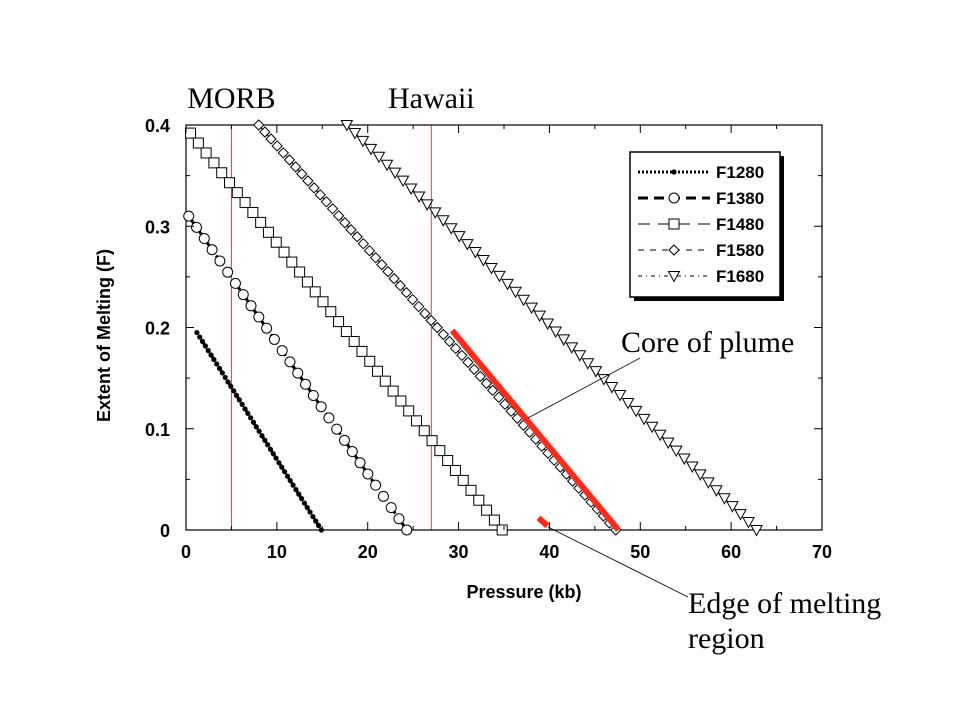 The image size is (960, 720). What do you see at coordinates (740, 198) in the screenshot?
I see `legend-label: F1380` at bounding box center [740, 198].